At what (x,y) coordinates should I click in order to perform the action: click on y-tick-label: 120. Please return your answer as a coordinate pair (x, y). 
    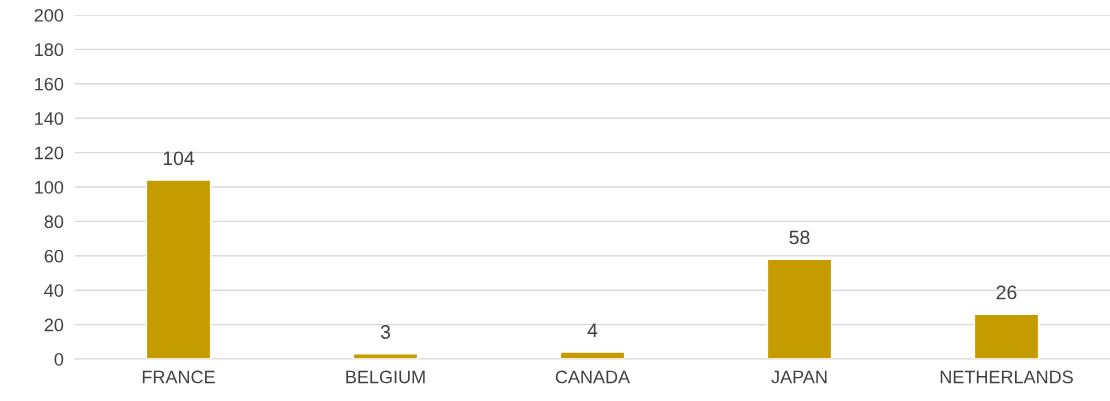
    Looking at the image, I should click on (49, 153).